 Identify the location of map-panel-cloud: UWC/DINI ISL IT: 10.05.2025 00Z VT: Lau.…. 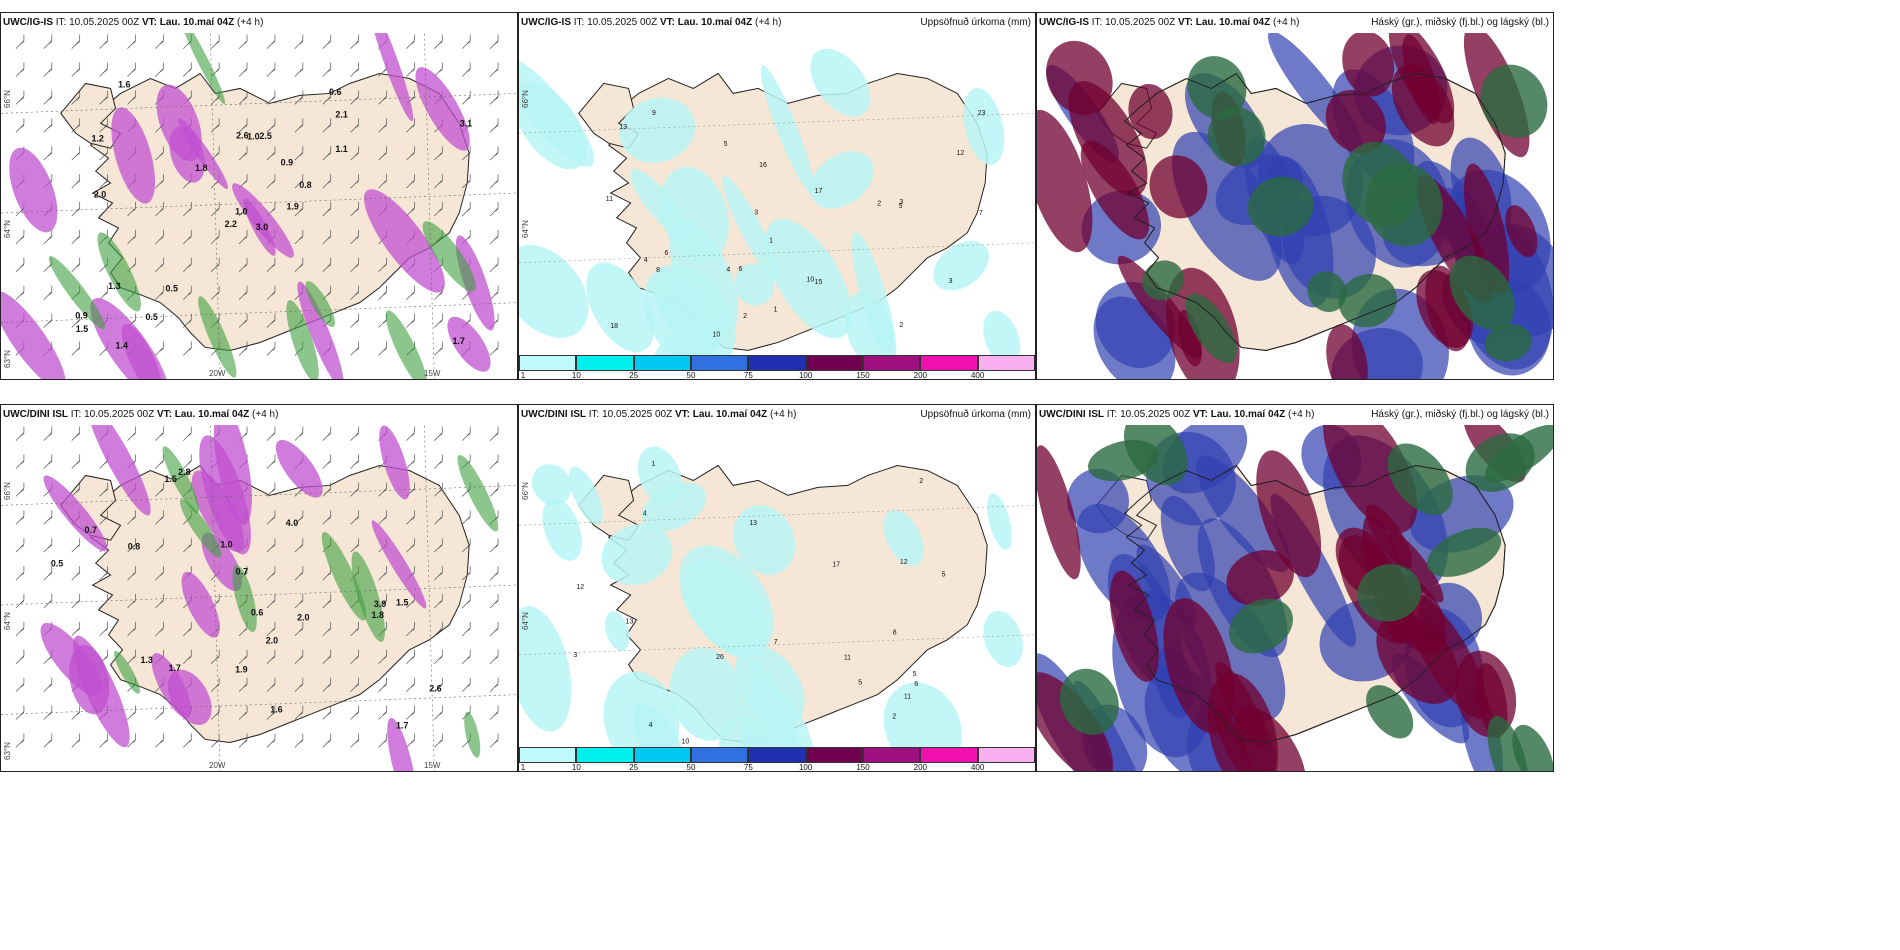
(1295, 588).